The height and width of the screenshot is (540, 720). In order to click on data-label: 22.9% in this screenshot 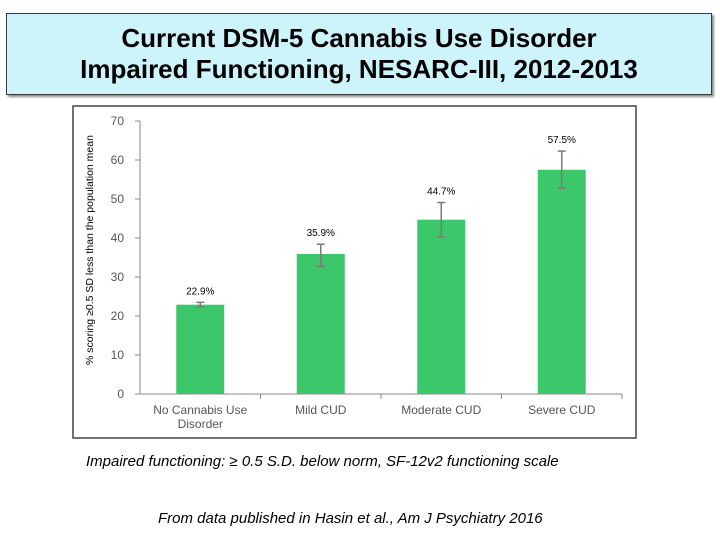, I will do `click(200, 291)`.